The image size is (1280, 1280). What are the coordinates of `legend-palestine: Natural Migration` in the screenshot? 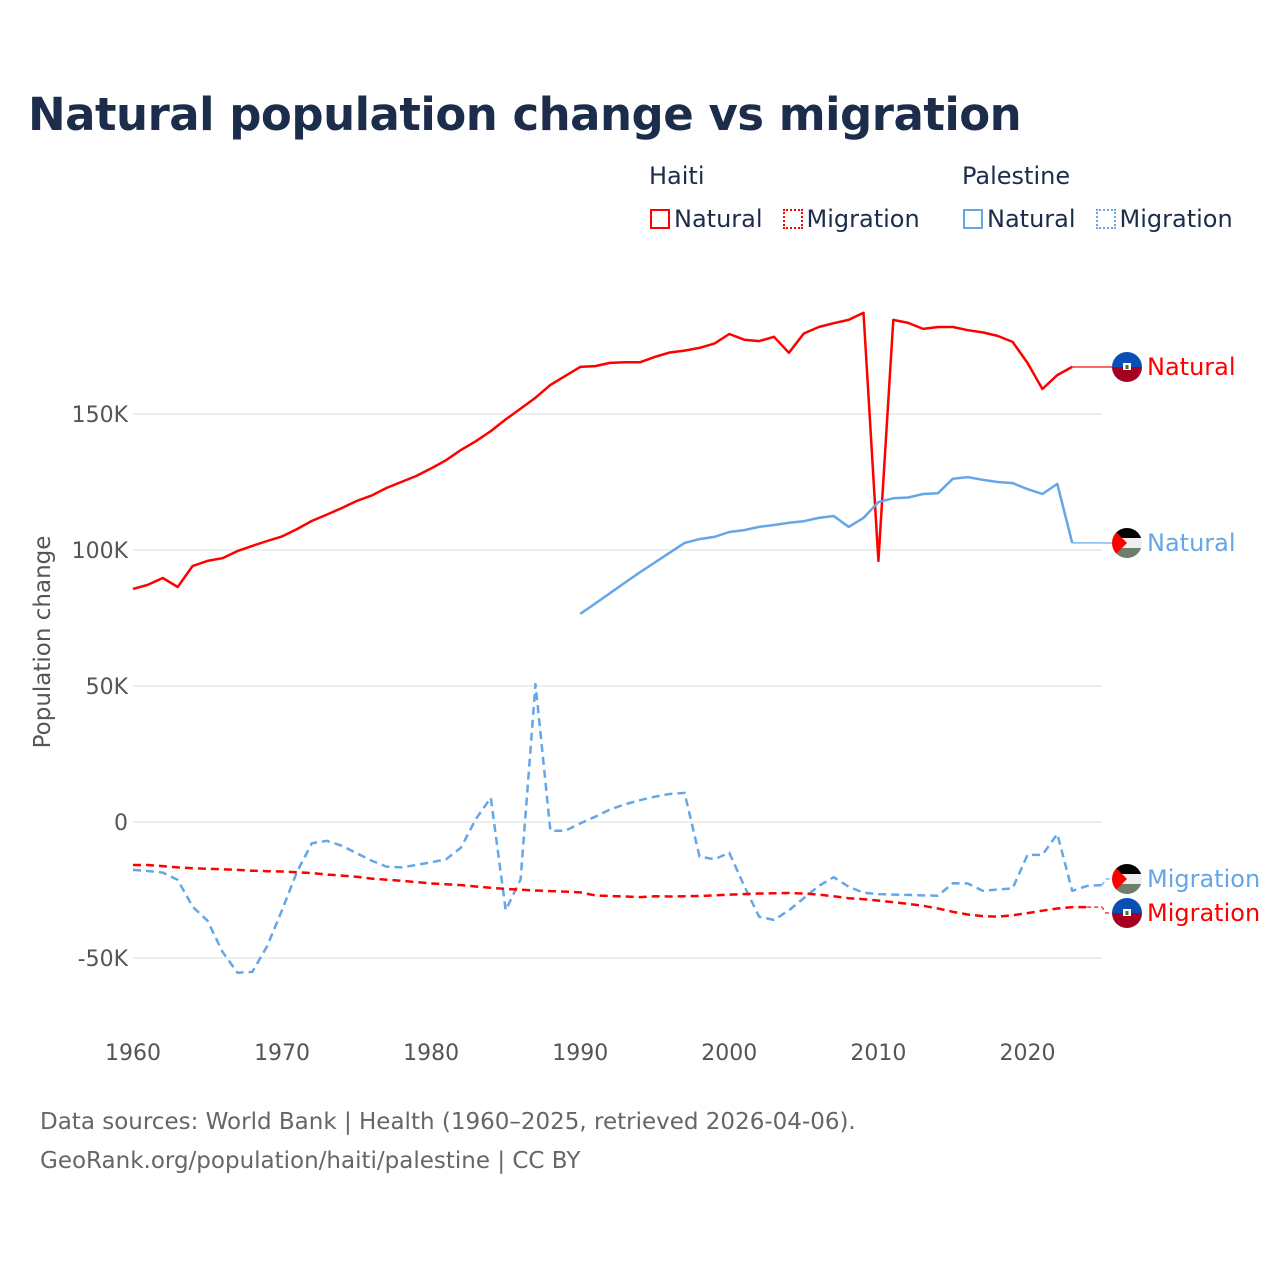 It's located at (1108, 219).